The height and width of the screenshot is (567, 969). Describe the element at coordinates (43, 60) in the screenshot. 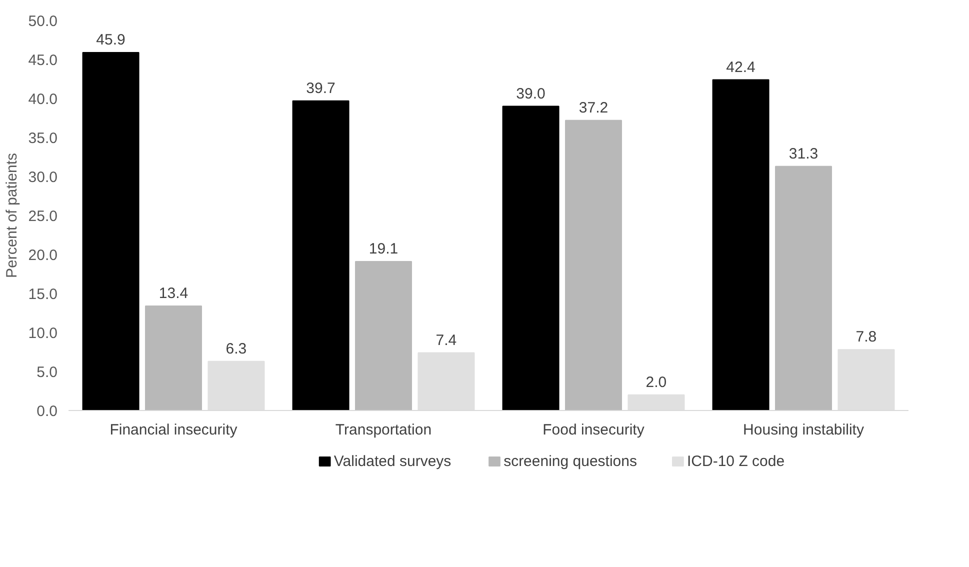

I see `y-tick-label: 45.0` at that location.